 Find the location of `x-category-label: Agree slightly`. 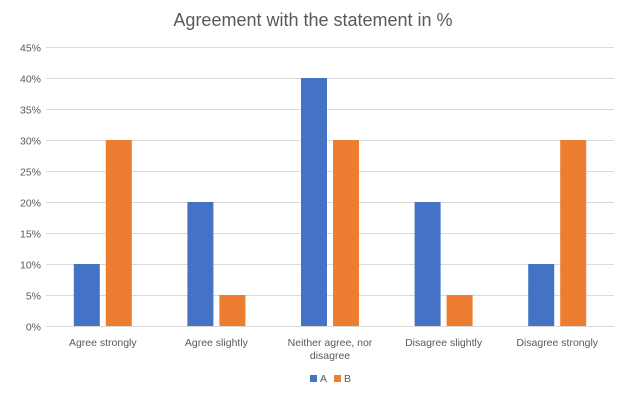

x-category-label: Agree slightly is located at coordinates (217, 343).